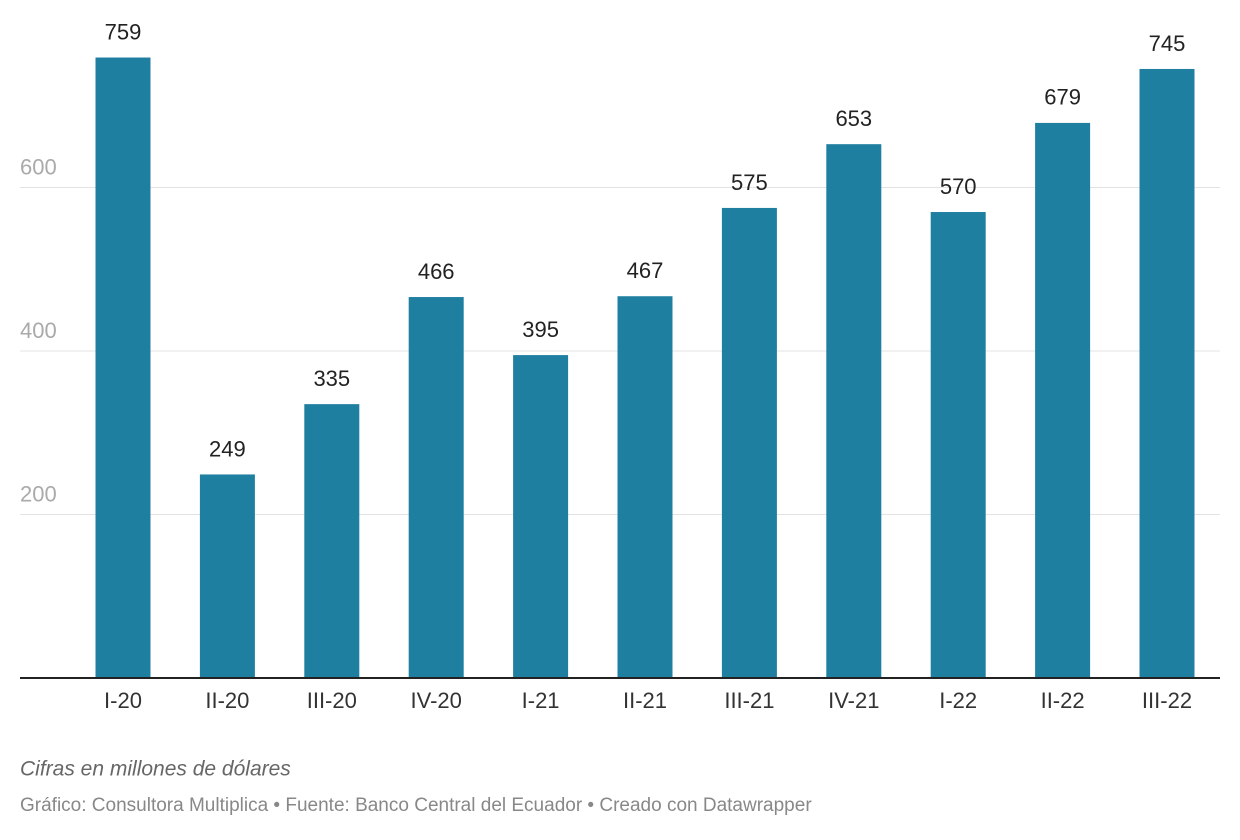 The width and height of the screenshot is (1240, 840). What do you see at coordinates (123, 31) in the screenshot?
I see `value-label: 759` at bounding box center [123, 31].